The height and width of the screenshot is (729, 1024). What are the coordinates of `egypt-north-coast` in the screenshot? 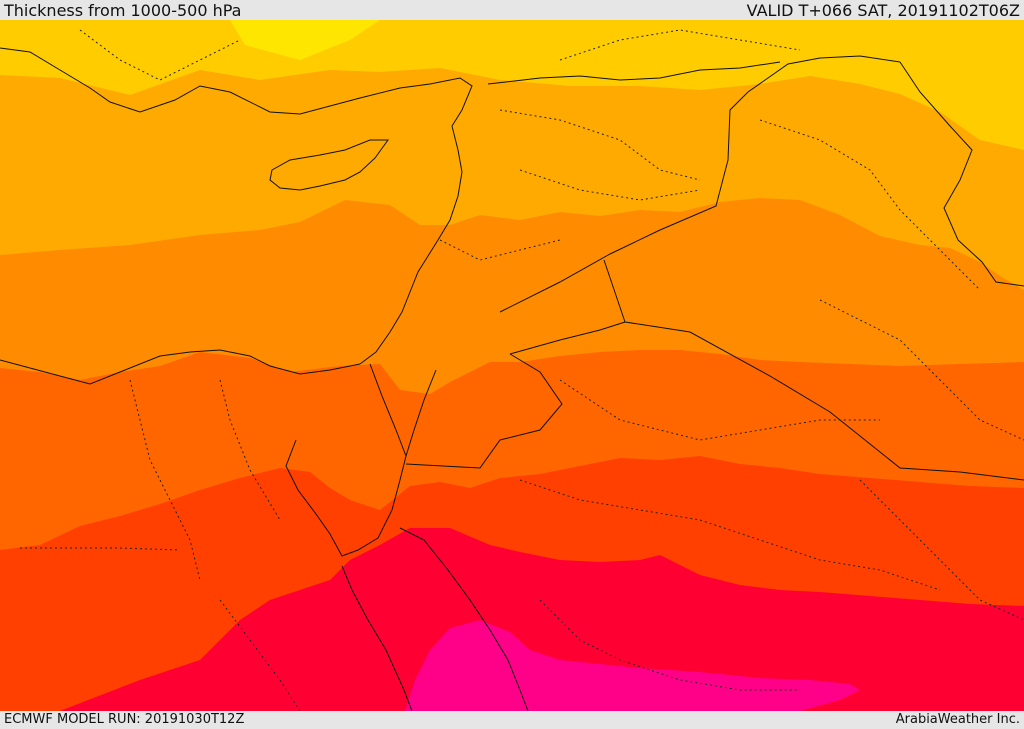 It's located at (180, 367).